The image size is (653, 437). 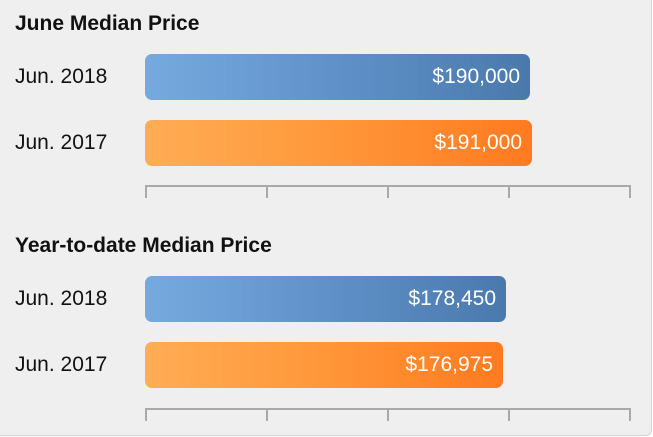 What do you see at coordinates (324, 365) in the screenshot?
I see `bar-jun-2017: $176,975` at bounding box center [324, 365].